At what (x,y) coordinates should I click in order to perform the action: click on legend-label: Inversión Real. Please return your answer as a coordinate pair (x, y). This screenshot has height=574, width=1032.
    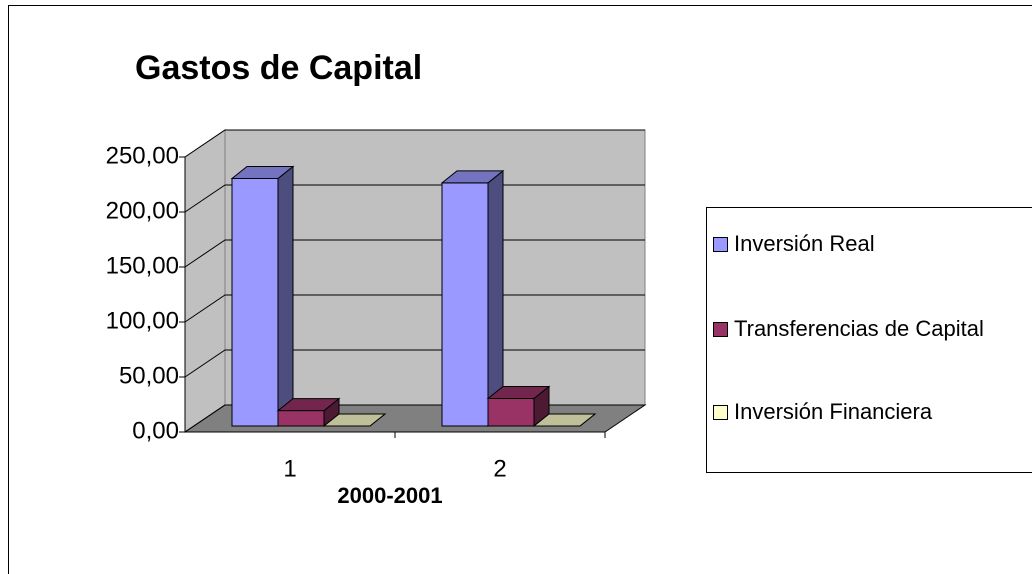
    Looking at the image, I should click on (804, 243).